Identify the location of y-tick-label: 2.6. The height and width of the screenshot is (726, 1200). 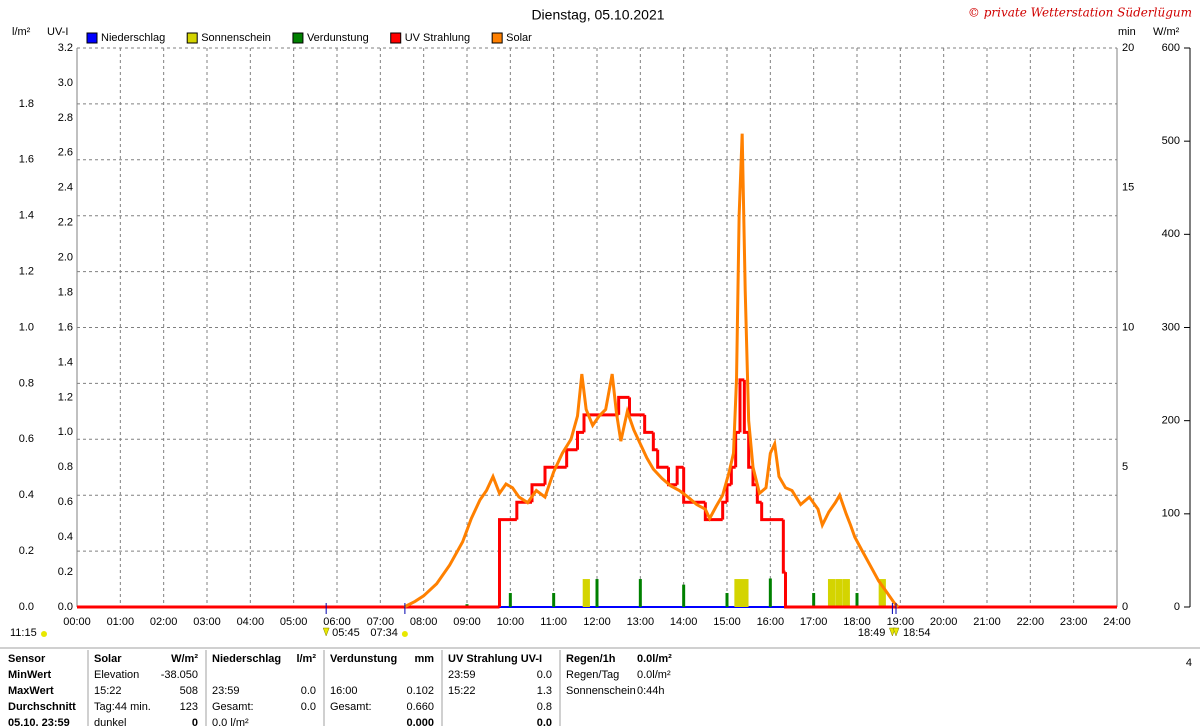
(65, 153).